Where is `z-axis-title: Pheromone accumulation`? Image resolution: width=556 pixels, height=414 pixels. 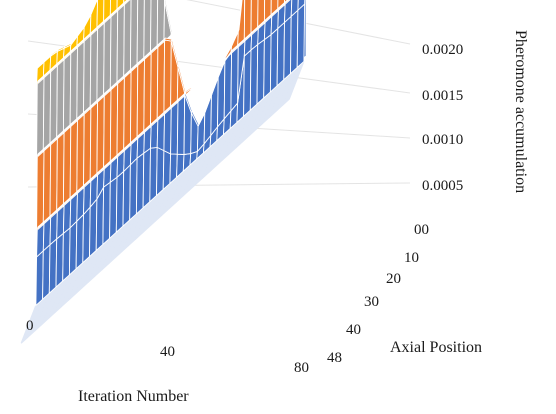 z-axis-title: Pheromone accumulation is located at coordinates (520, 111).